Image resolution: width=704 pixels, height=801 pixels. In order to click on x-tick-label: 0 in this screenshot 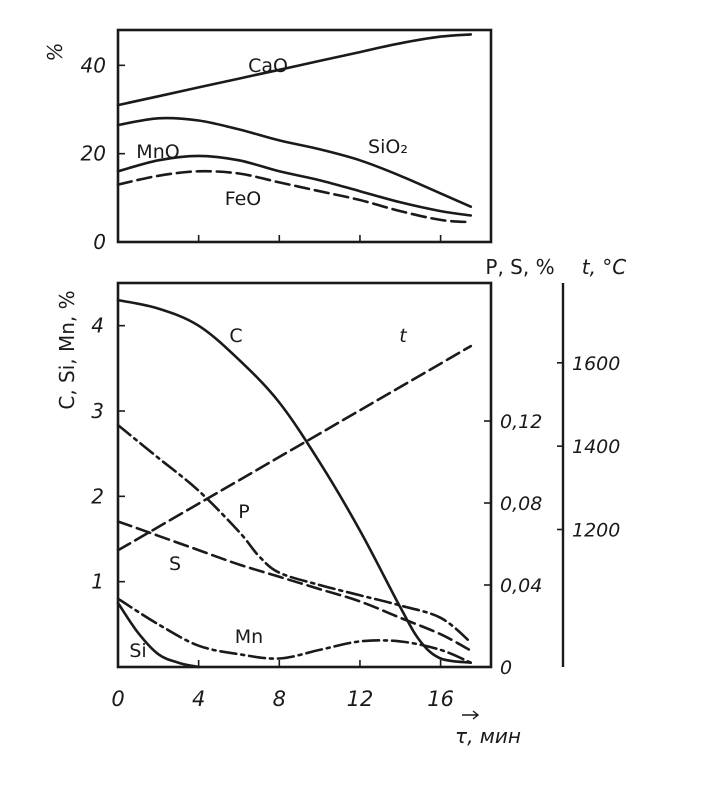, I will do `click(117, 699)`.